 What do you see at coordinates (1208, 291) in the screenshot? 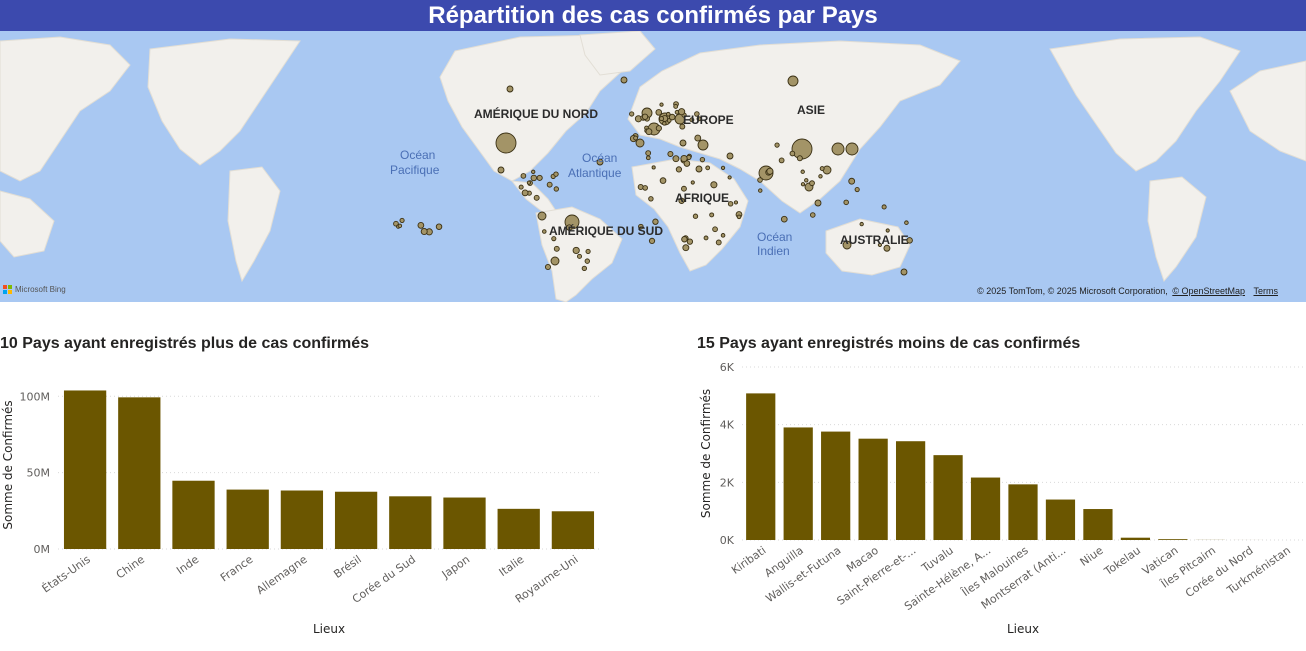
I see `openstreetmap-link: © OpenStreetMap` at bounding box center [1208, 291].